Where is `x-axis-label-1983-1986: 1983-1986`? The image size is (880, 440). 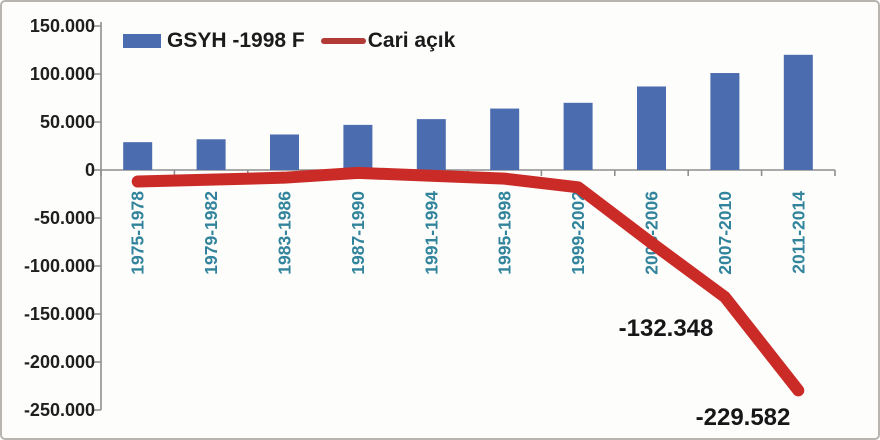
x-axis-label-1983-1986: 1983-1986 is located at coordinates (285, 233).